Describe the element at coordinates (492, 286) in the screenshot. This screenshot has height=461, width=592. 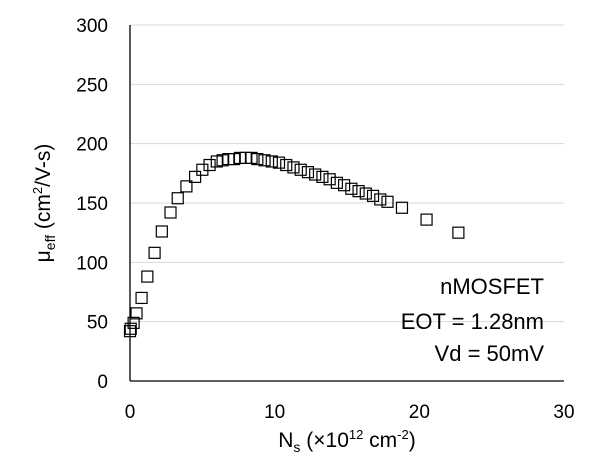
I see `annotation-device: nMOSFET` at that location.